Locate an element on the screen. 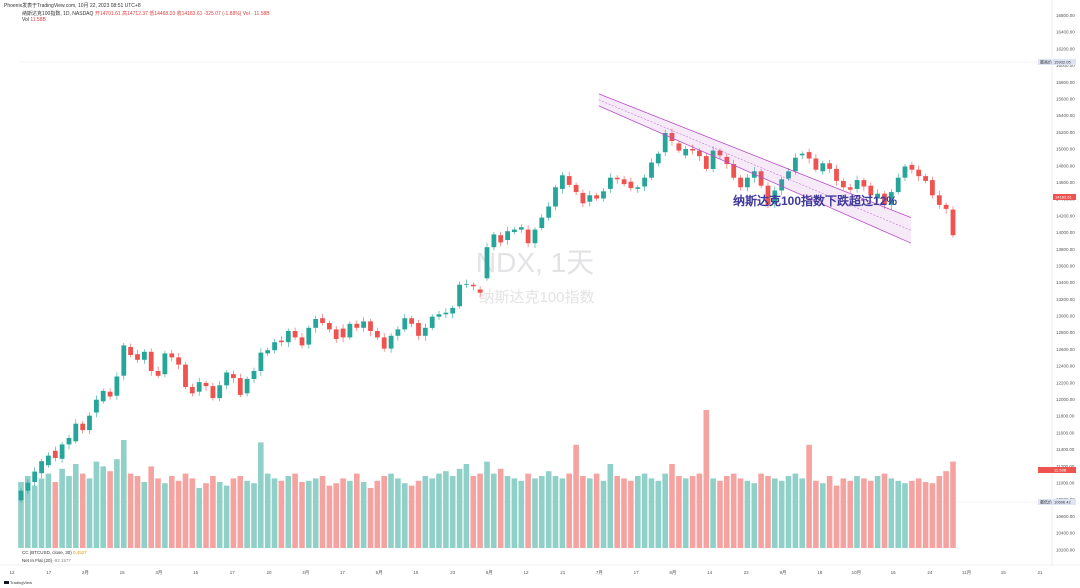 This screenshot has width=1080, height=588. channel-lower-line is located at coordinates (755, 174).